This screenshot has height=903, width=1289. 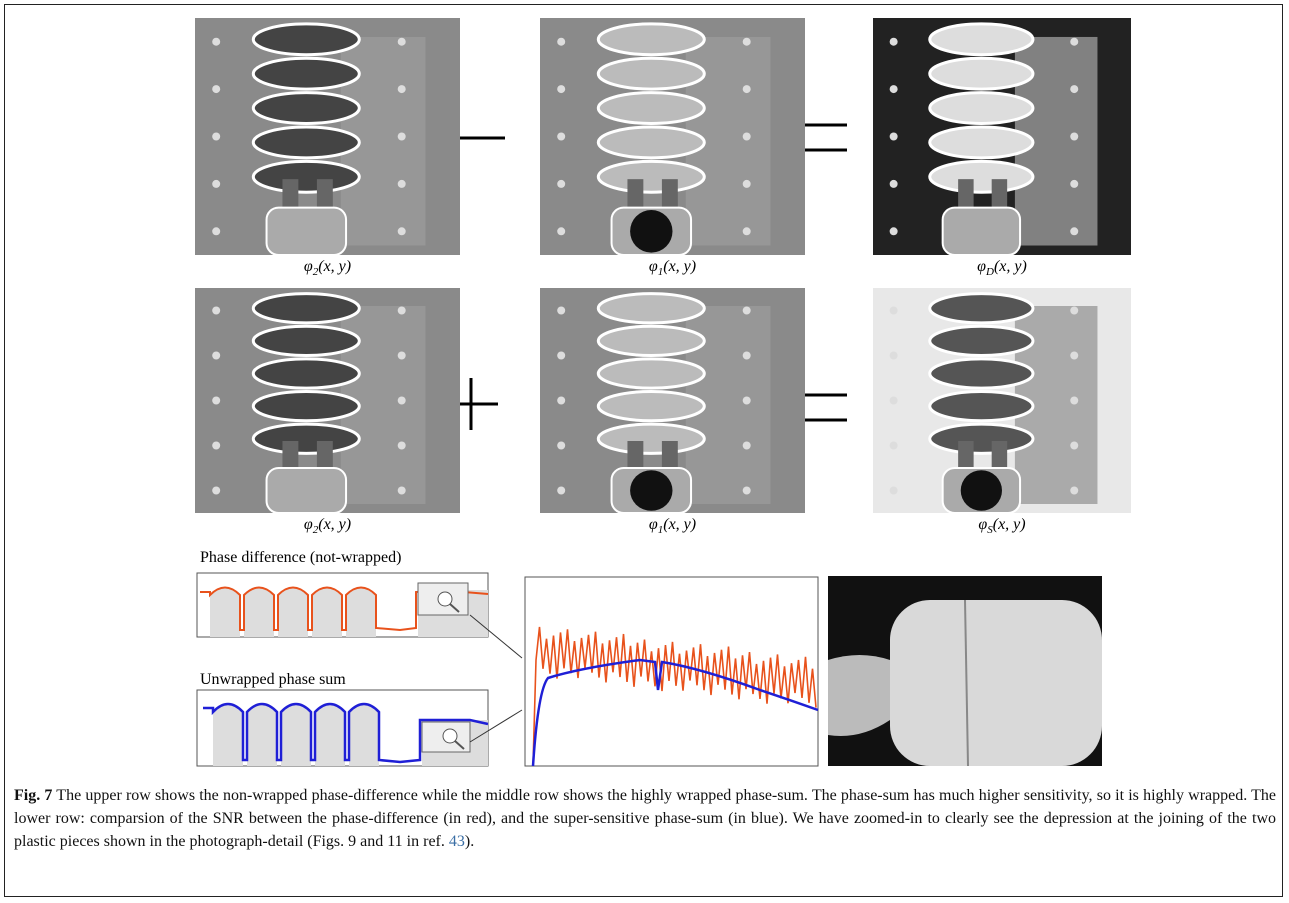 I want to click on caption-label: Fig. 7, so click(x=33, y=795).